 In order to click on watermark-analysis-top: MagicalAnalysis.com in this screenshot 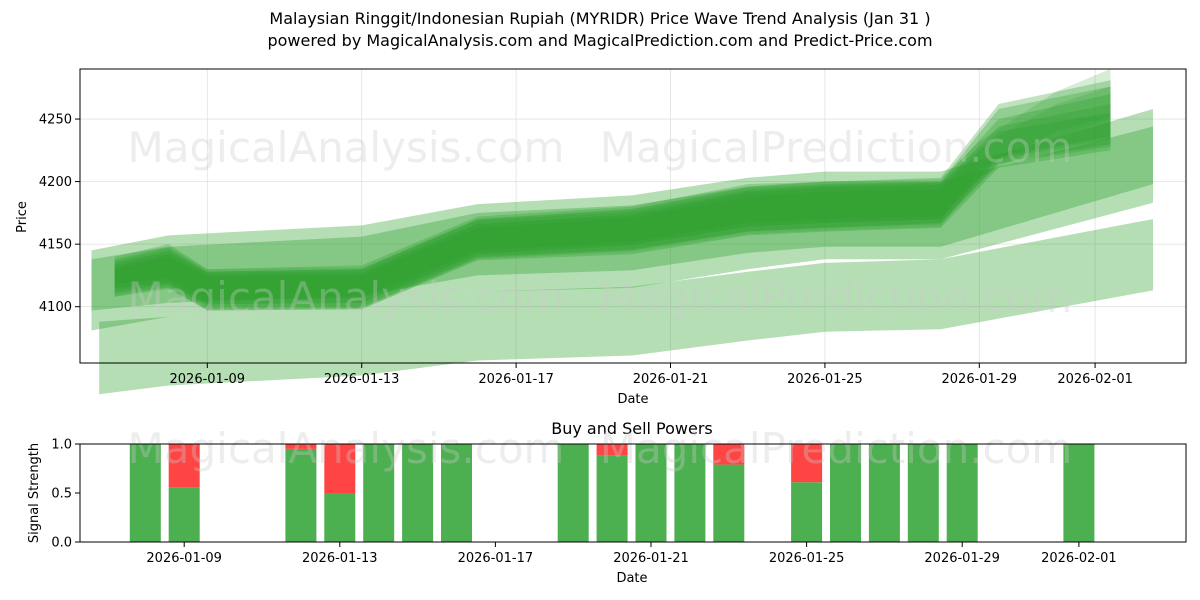, I will do `click(346, 147)`.